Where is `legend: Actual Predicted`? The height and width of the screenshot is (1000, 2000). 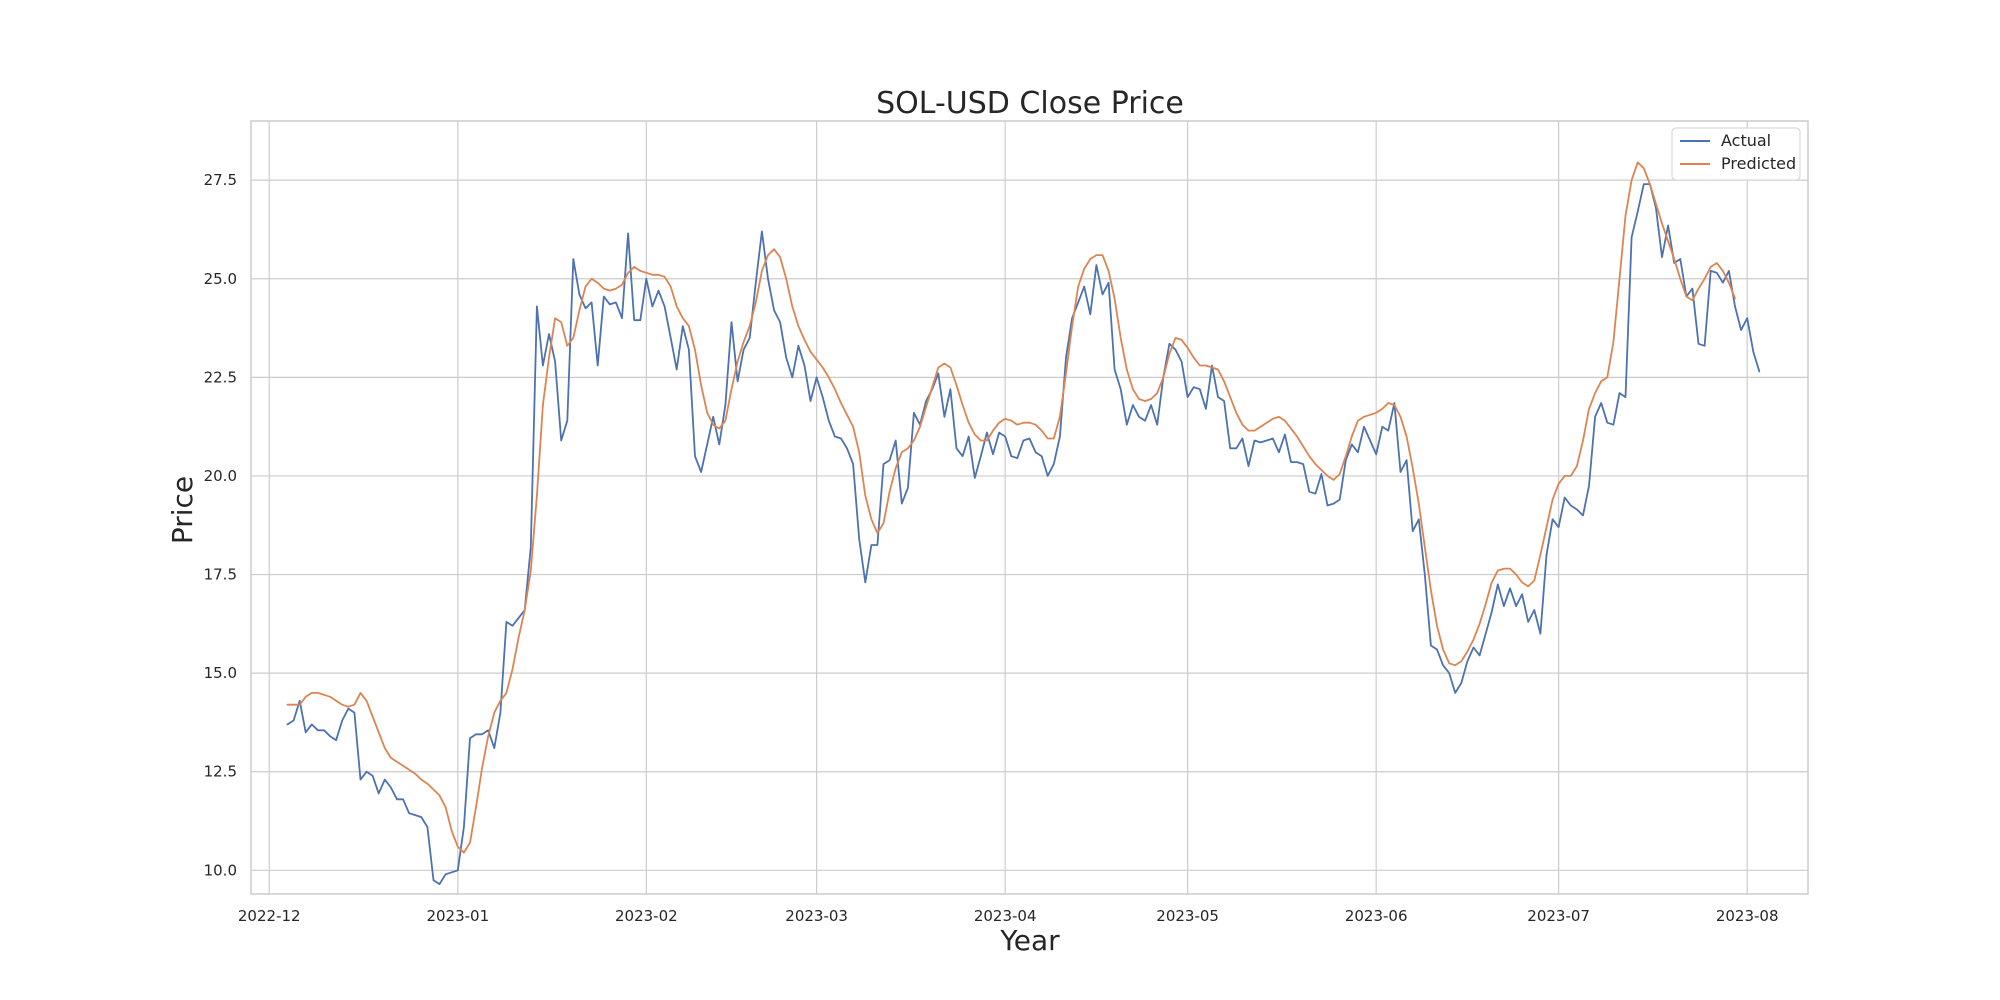 legend: Actual Predicted is located at coordinates (1736, 154).